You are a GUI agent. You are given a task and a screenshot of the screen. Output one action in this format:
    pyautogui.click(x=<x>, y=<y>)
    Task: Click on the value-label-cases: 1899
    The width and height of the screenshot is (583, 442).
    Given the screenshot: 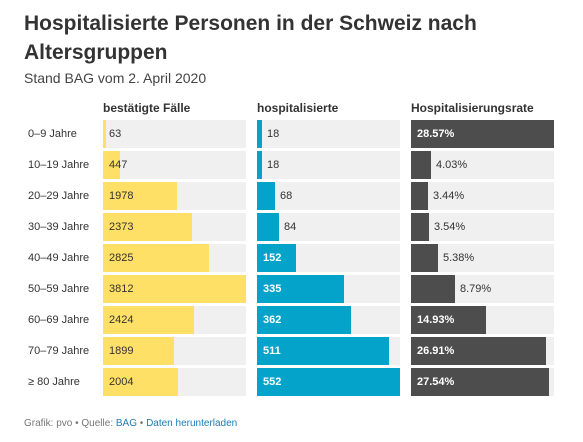 What is the action you would take?
    pyautogui.click(x=121, y=351)
    